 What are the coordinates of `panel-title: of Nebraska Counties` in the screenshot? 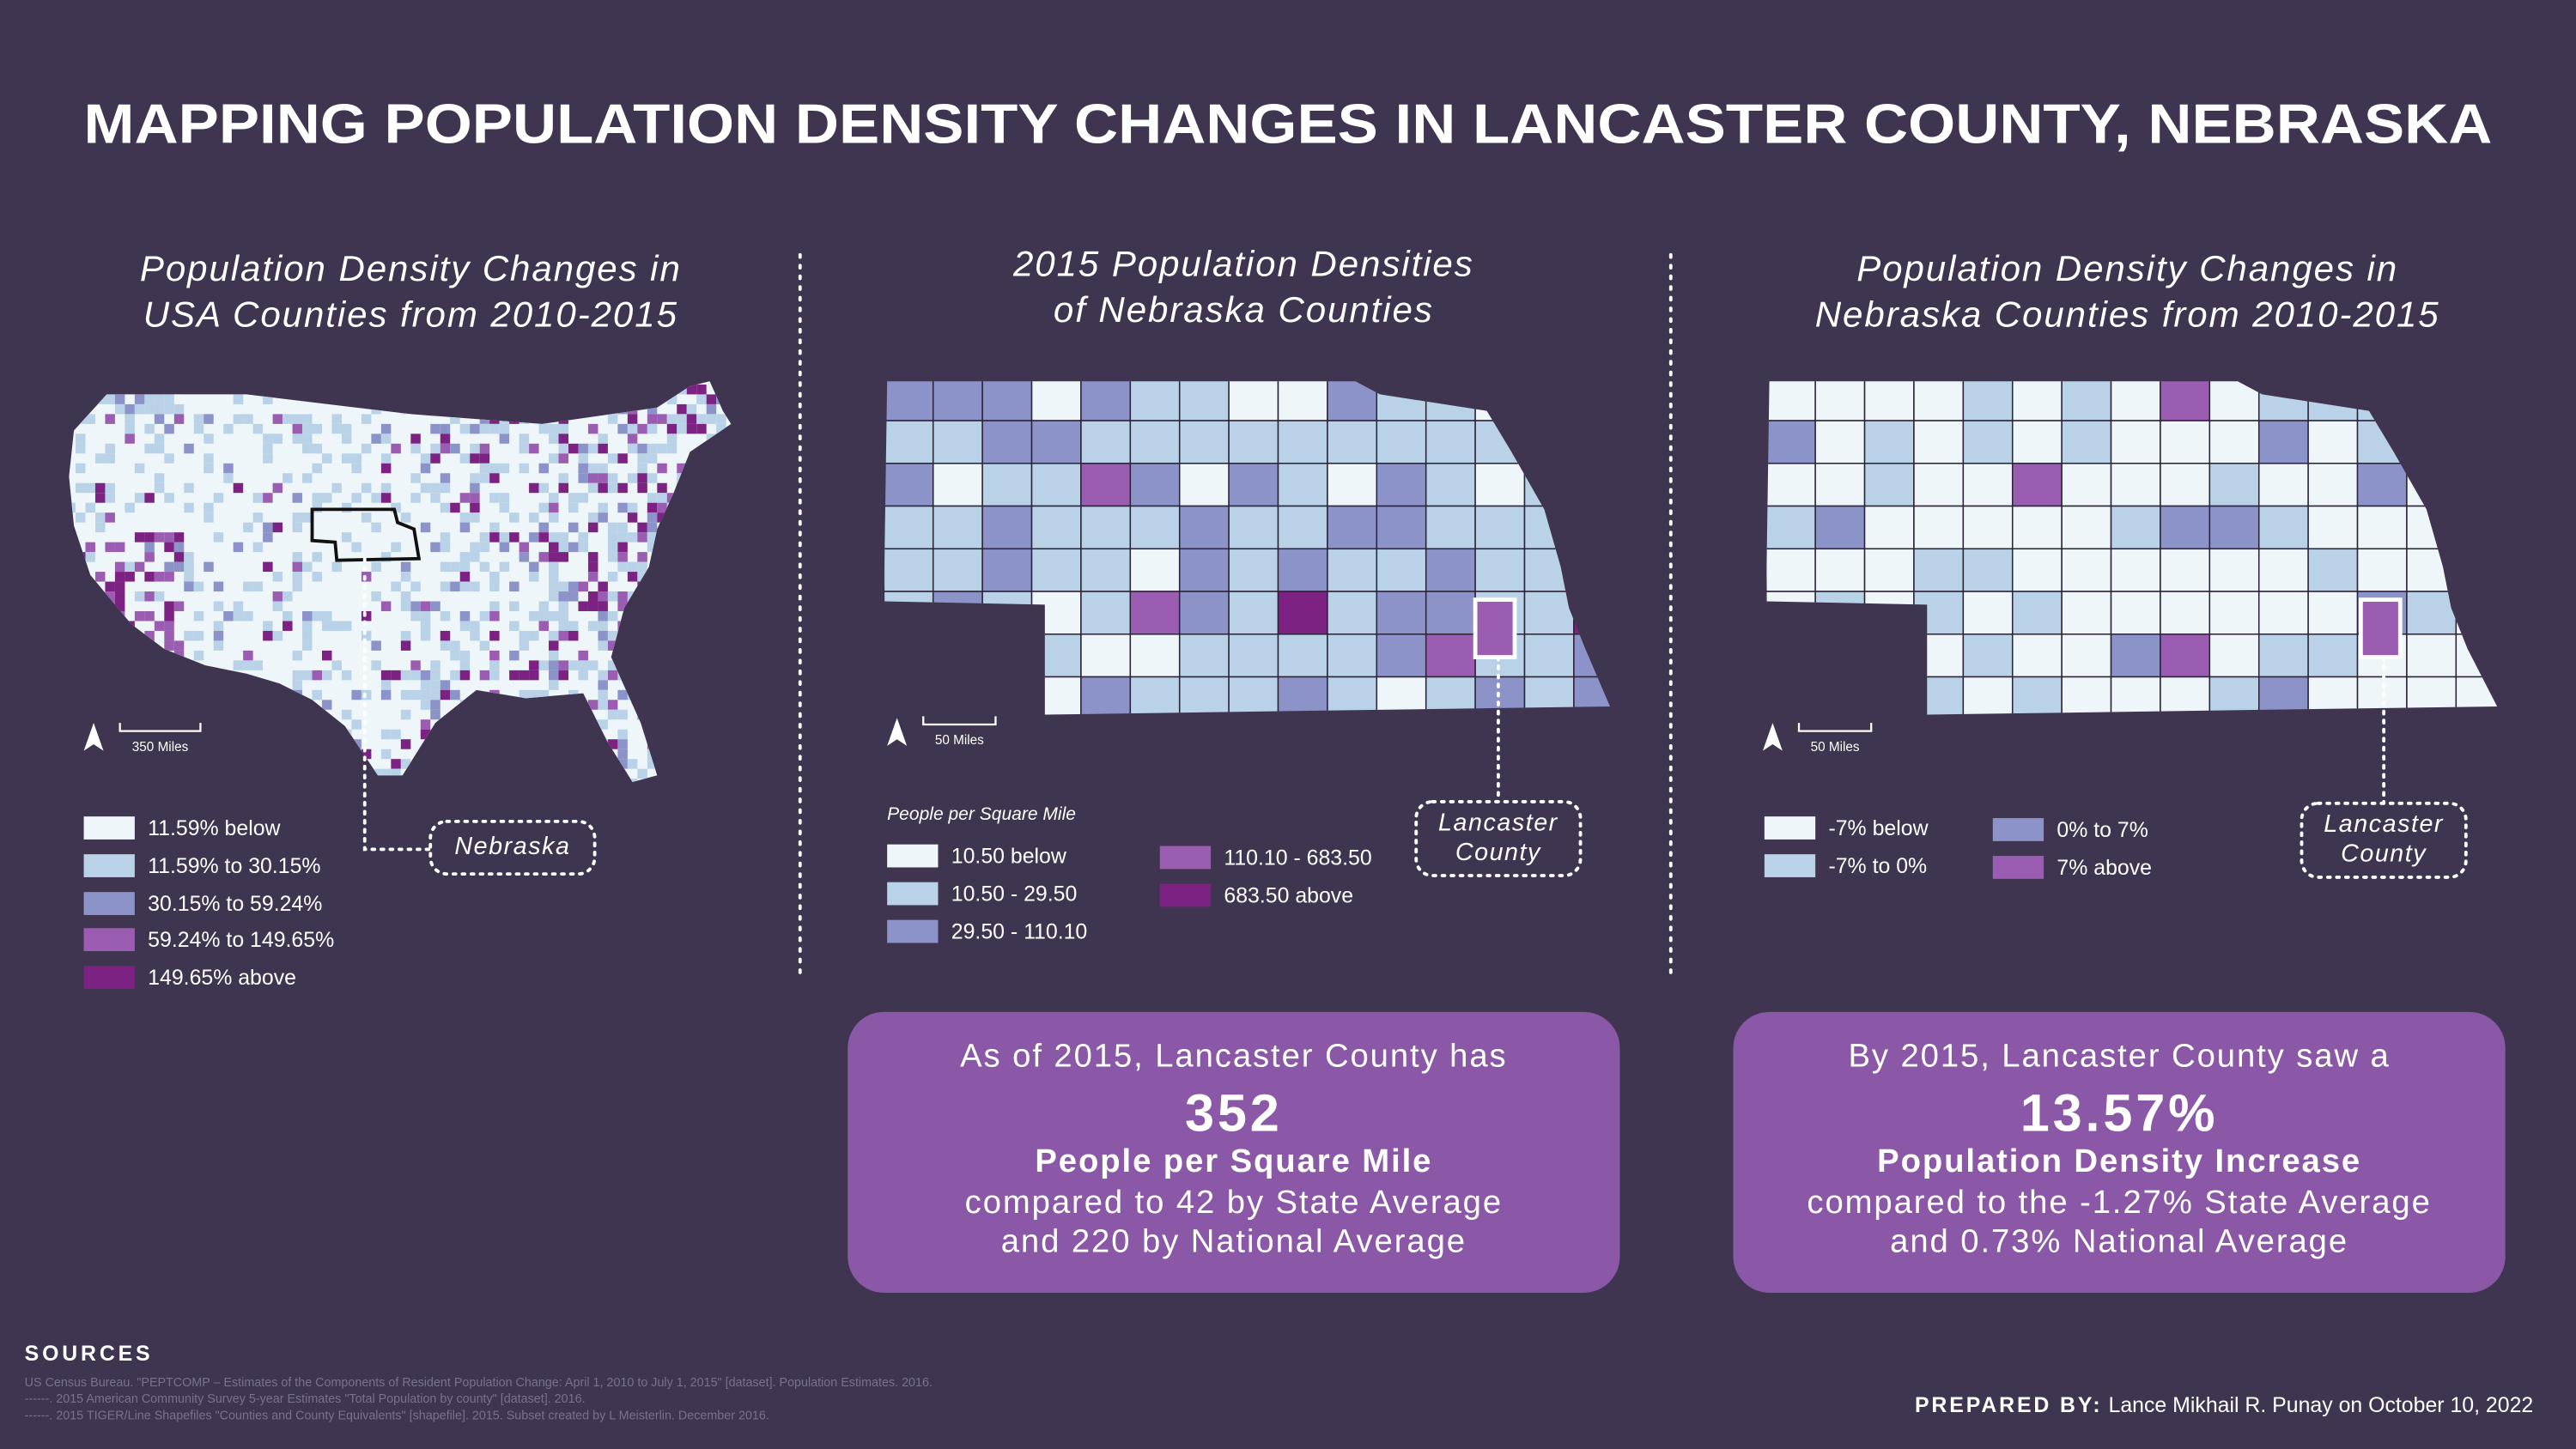 It's located at (1244, 309).